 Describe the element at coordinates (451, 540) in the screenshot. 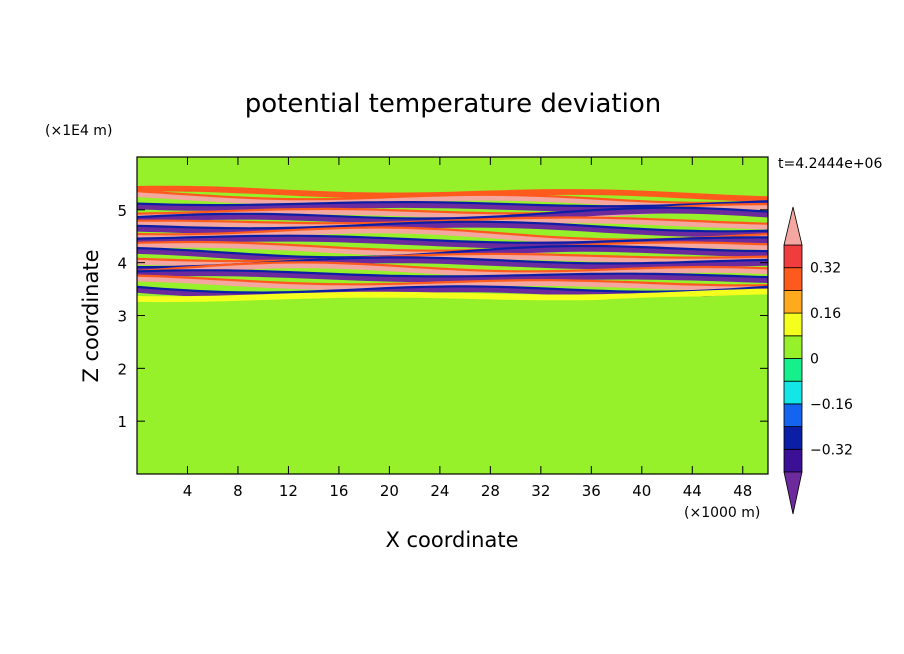

I see `x-axis-title: X coordinate` at that location.